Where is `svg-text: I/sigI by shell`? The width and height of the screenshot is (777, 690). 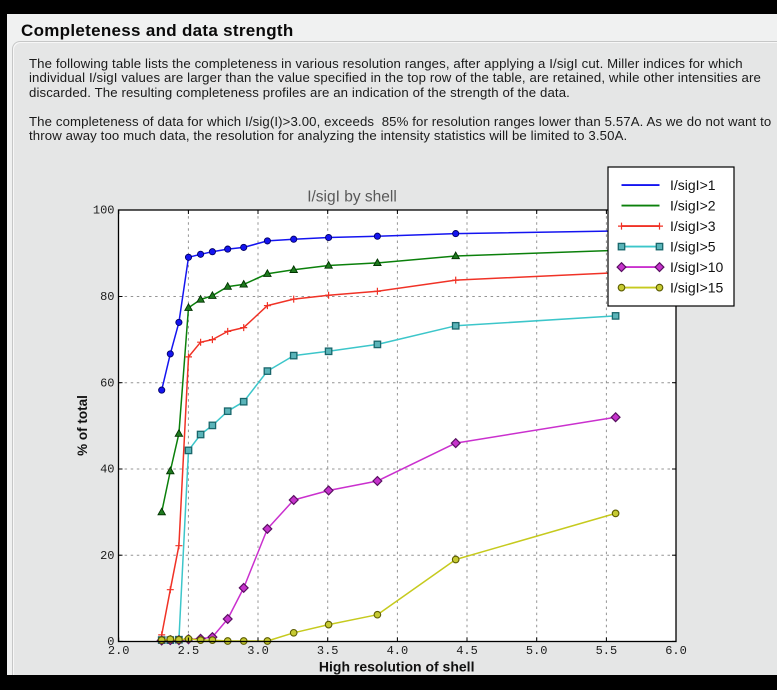 svg-text: I/sigI by shell is located at coordinates (352, 197).